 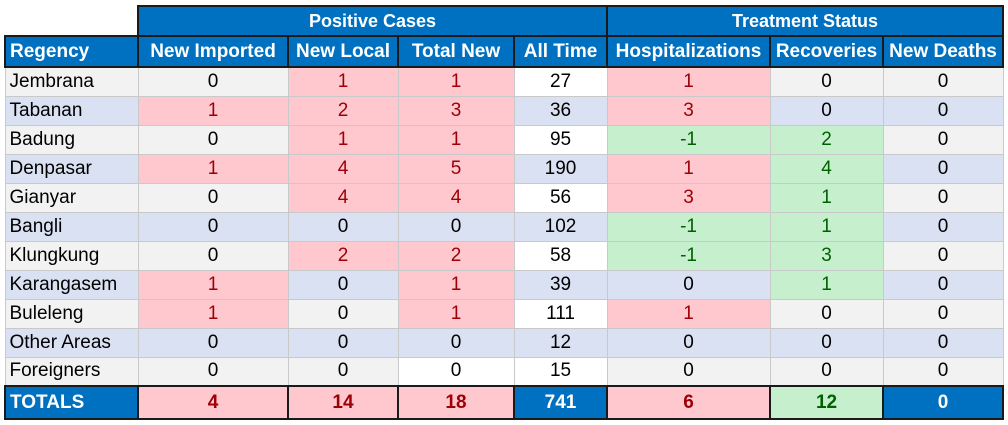 I want to click on value-cell: 95, so click(x=560, y=139).